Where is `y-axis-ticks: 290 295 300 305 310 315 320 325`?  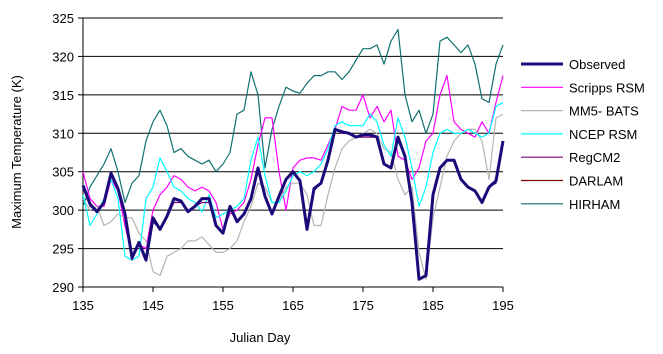 y-axis-ticks: 290 295 300 305 310 315 320 325 is located at coordinates (67, 153).